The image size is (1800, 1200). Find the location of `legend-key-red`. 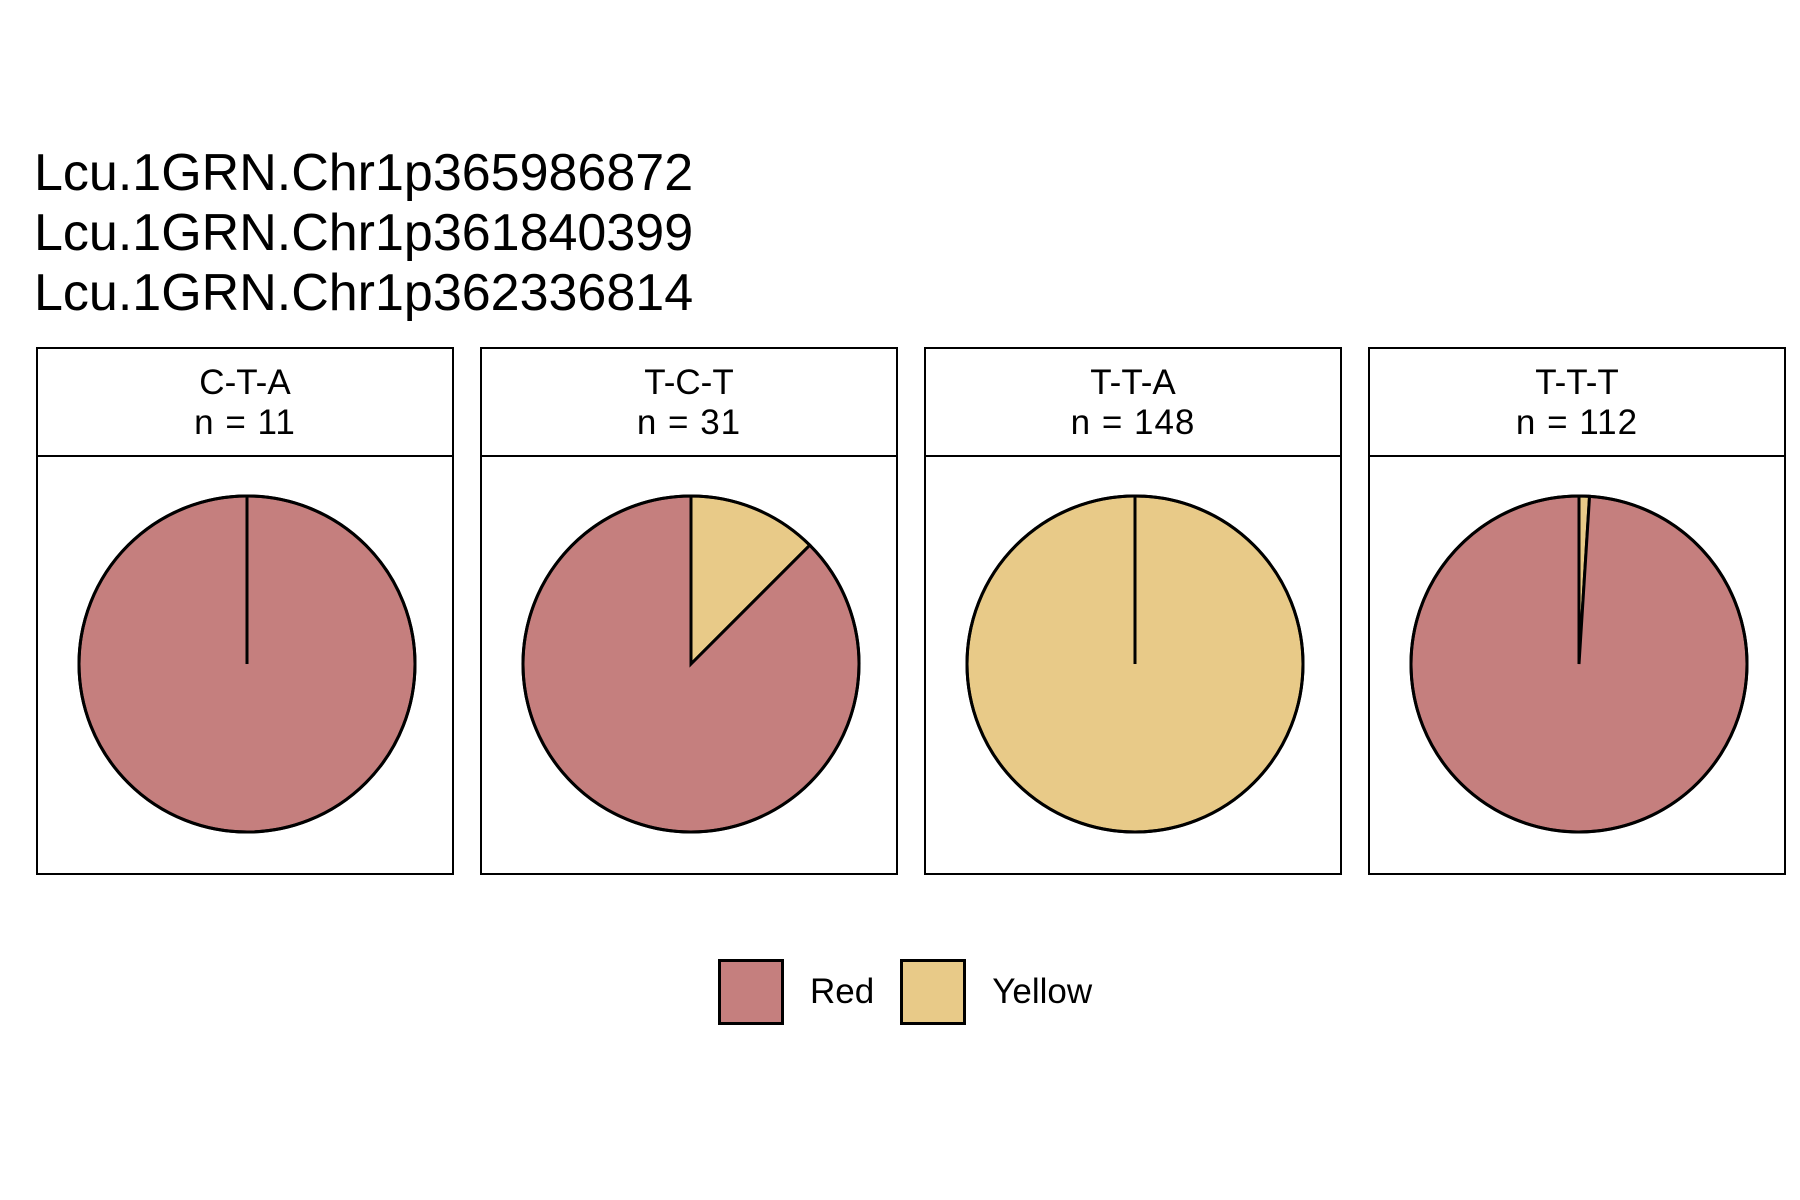

legend-key-red is located at coordinates (751, 992).